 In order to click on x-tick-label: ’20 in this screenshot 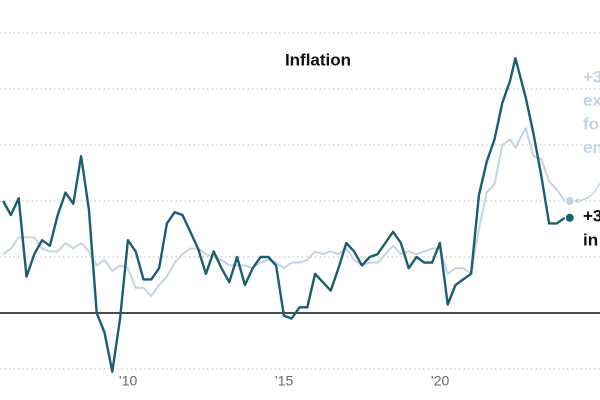, I will do `click(440, 381)`.